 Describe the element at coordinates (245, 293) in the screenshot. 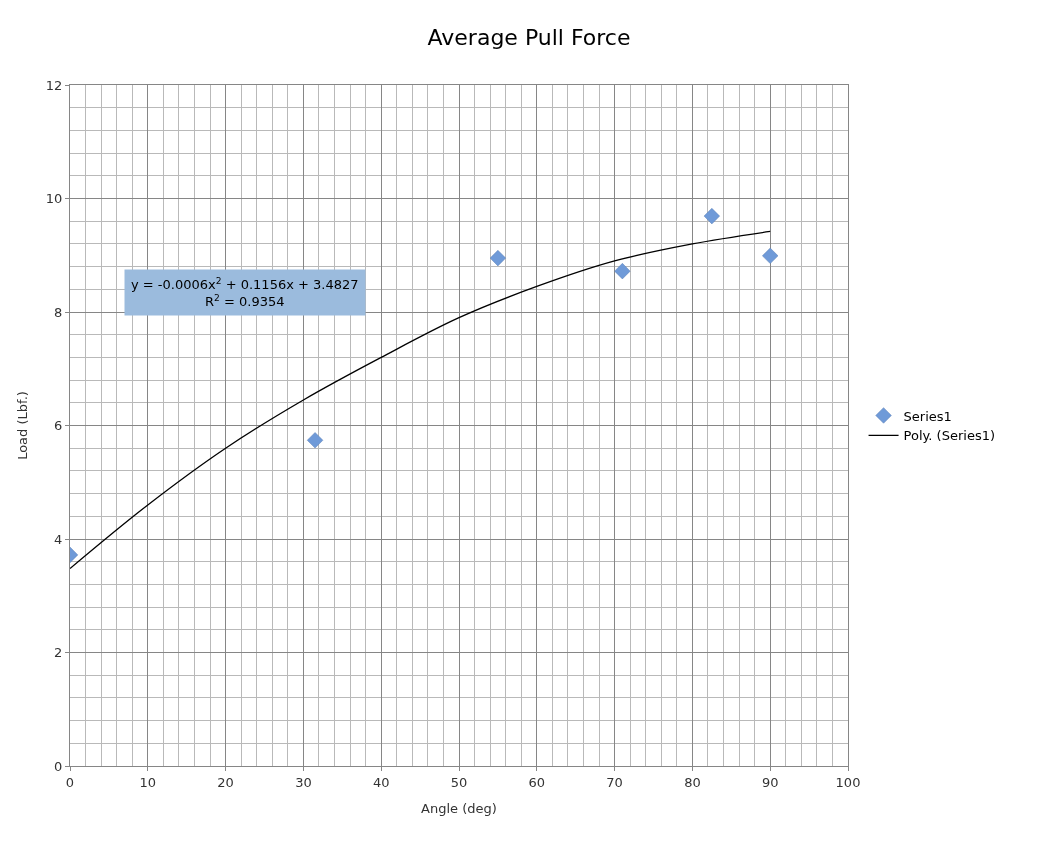

I see `annotation: y = -0.0006x$^{2}$ + 0.1156x + 3.4827 R$^{2}$ = 0.9354` at that location.